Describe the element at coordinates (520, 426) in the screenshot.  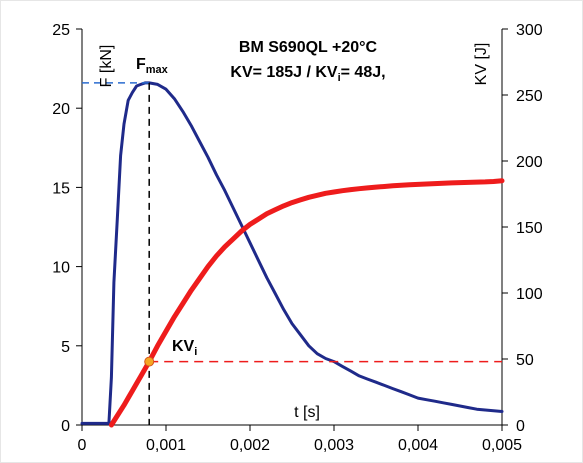
I see `y-right-tick-label: 0` at that location.